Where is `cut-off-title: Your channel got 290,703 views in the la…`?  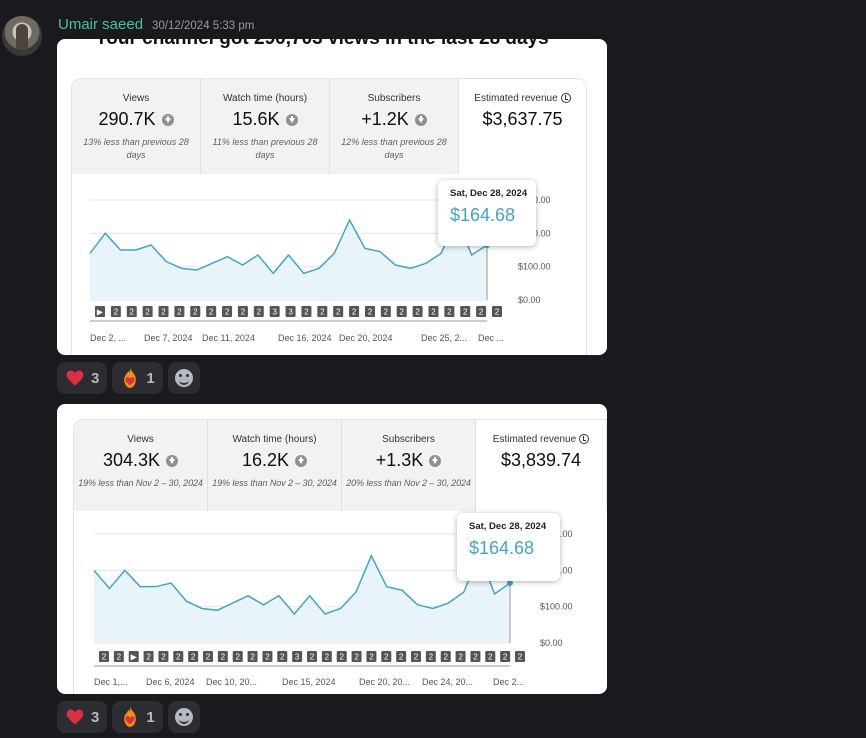
cut-off-title: Your channel got 290,703 views in the la… is located at coordinates (322, 44).